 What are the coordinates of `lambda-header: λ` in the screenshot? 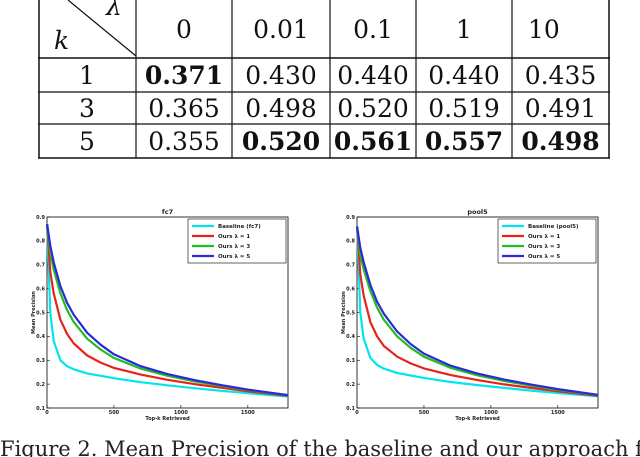 It's located at (114, 10).